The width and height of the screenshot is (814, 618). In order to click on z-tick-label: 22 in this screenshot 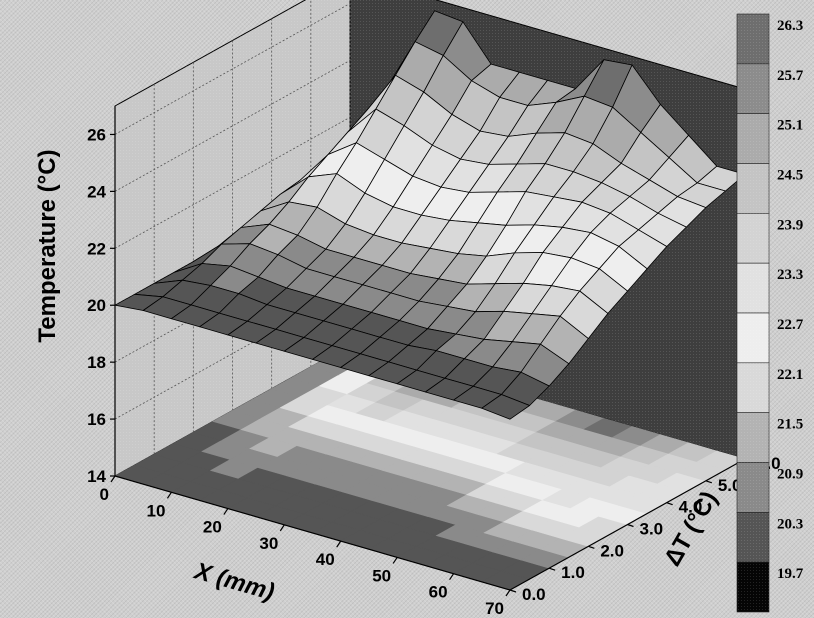, I will do `click(96, 248)`.